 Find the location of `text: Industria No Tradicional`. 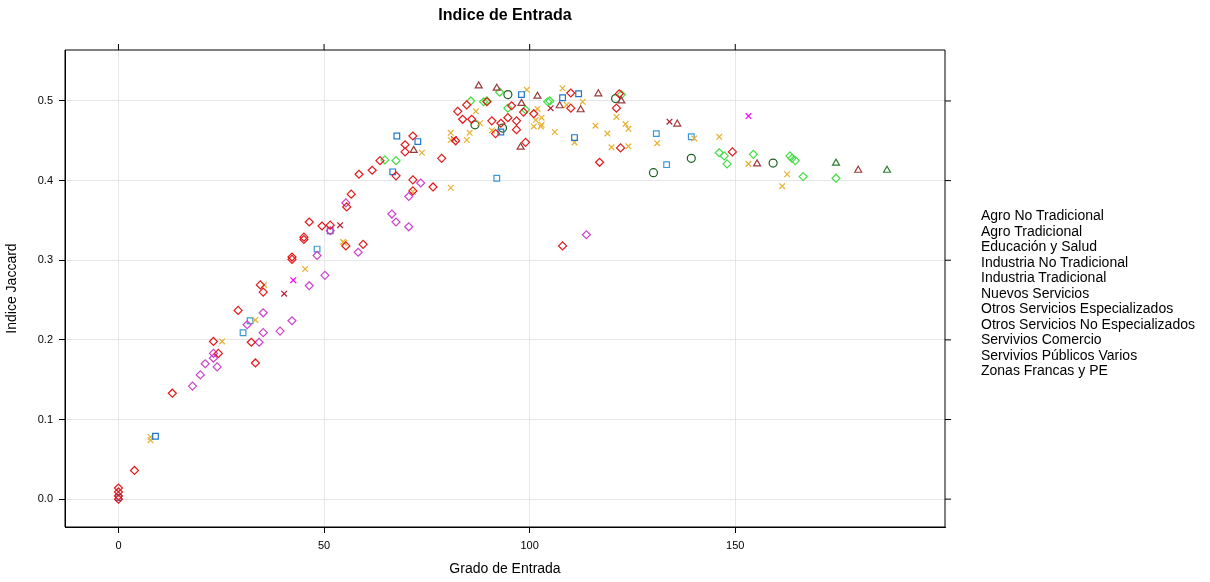

text: Industria No Tradicional is located at coordinates (1055, 261).